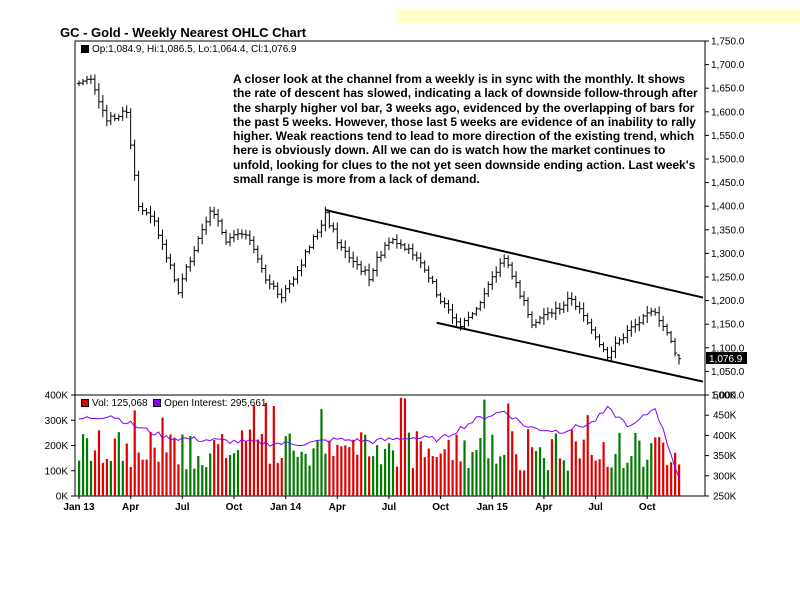 Image resolution: width=800 pixels, height=600 pixels. I want to click on price-tick-label: 1,400.0, so click(728, 207).